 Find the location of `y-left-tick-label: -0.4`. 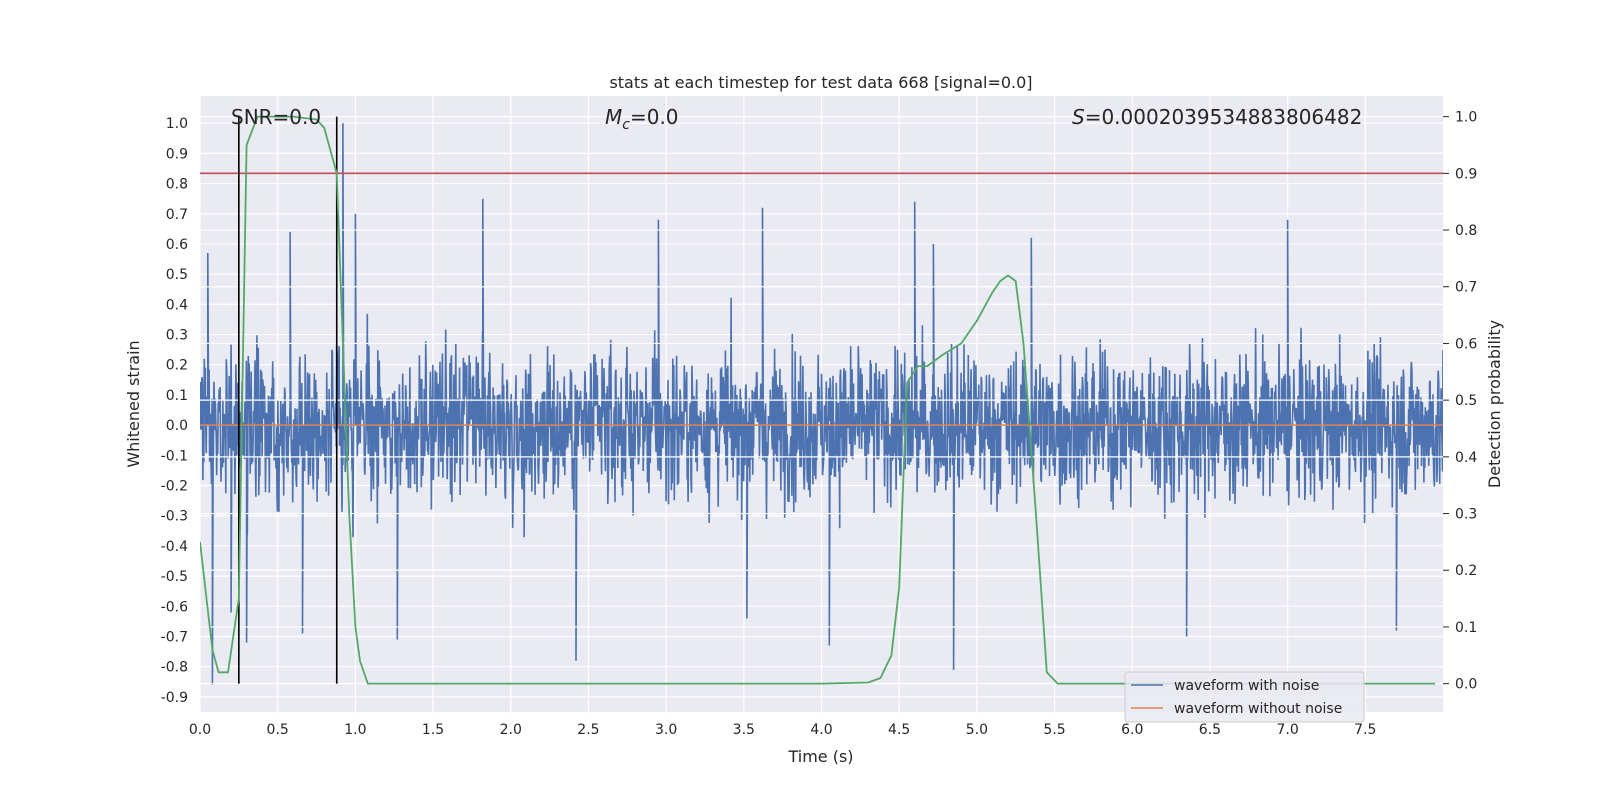

y-left-tick-label: -0.4 is located at coordinates (174, 547).